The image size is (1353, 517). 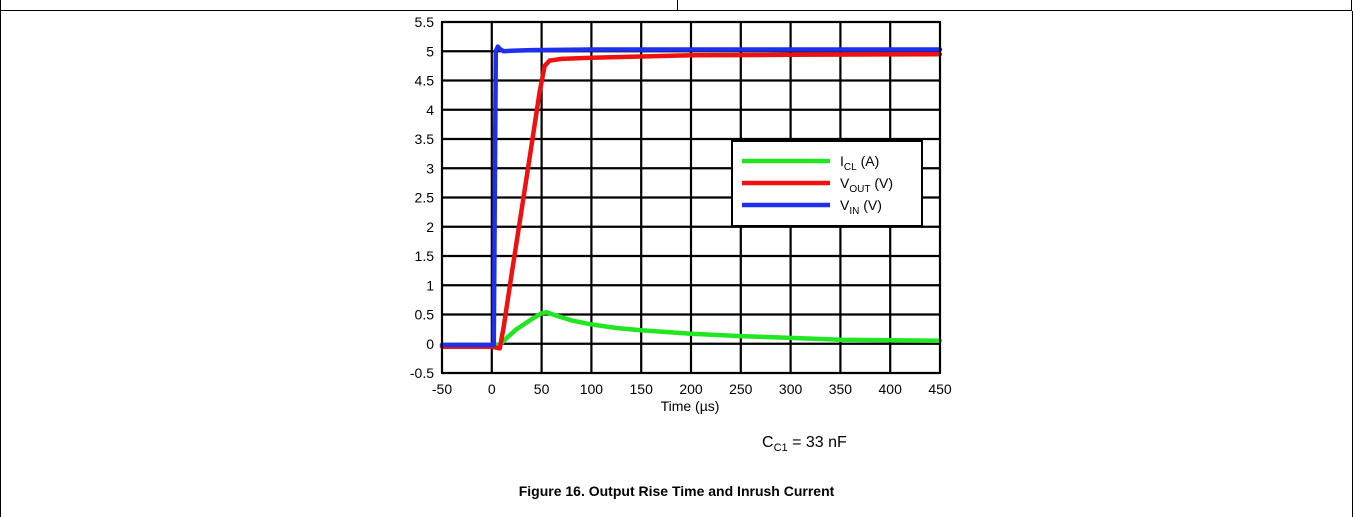 What do you see at coordinates (841, 389) in the screenshot?
I see `x-tick-label: 350` at bounding box center [841, 389].